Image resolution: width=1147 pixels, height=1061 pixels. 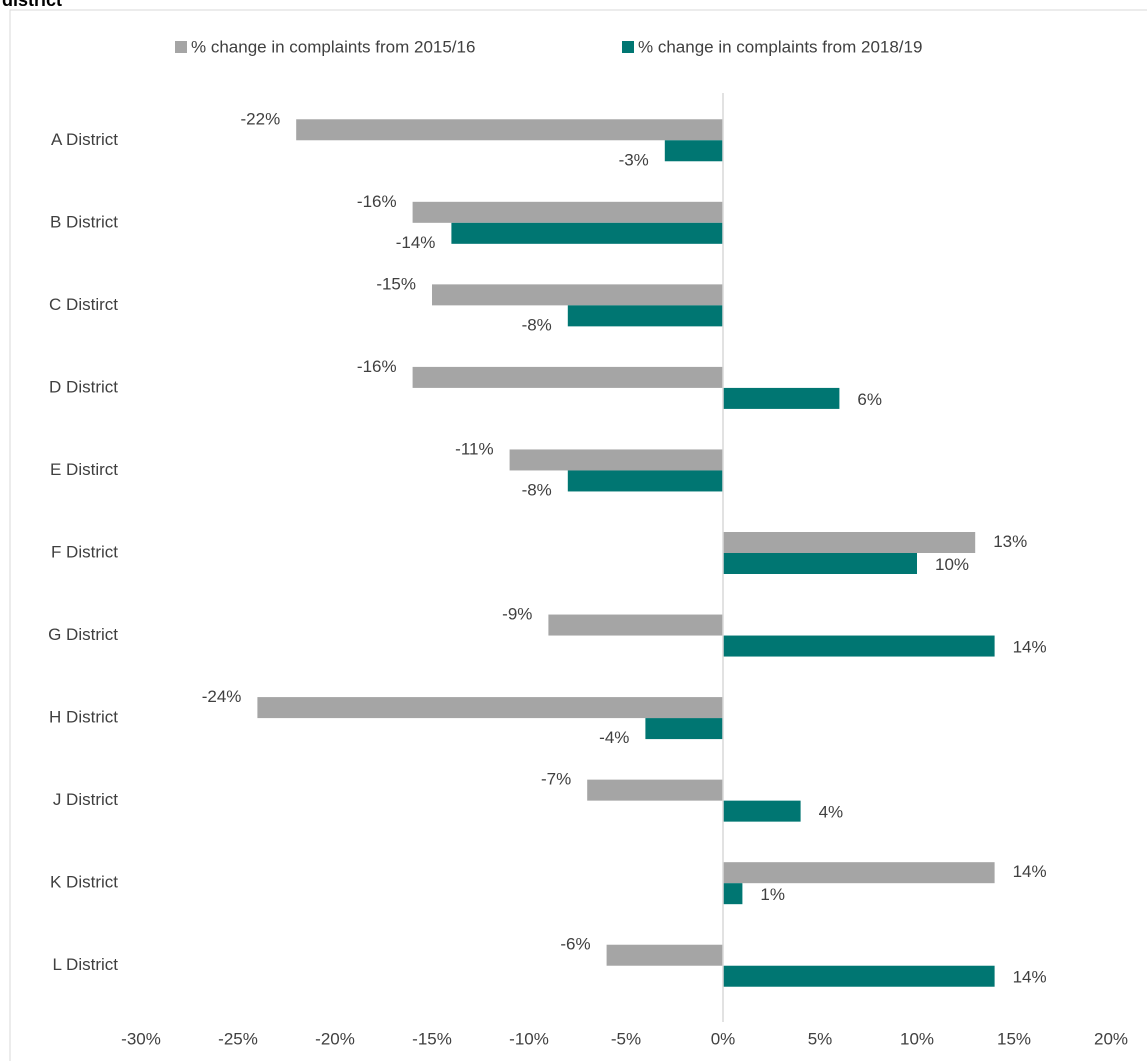 I want to click on y-tick-label: E Distirct, so click(x=84, y=469).